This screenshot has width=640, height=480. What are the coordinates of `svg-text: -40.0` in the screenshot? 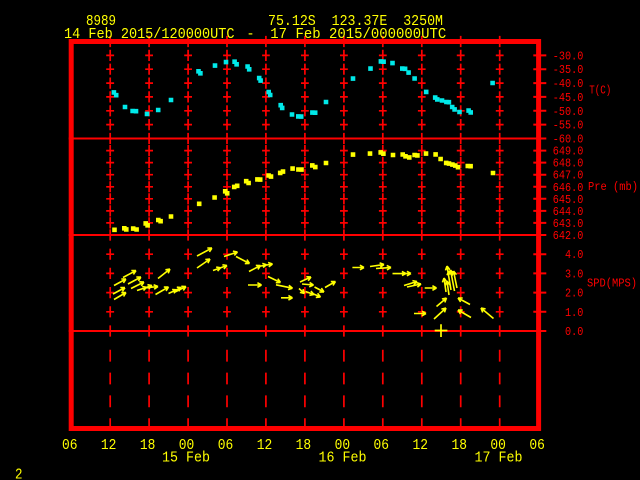 It's located at (568, 84).